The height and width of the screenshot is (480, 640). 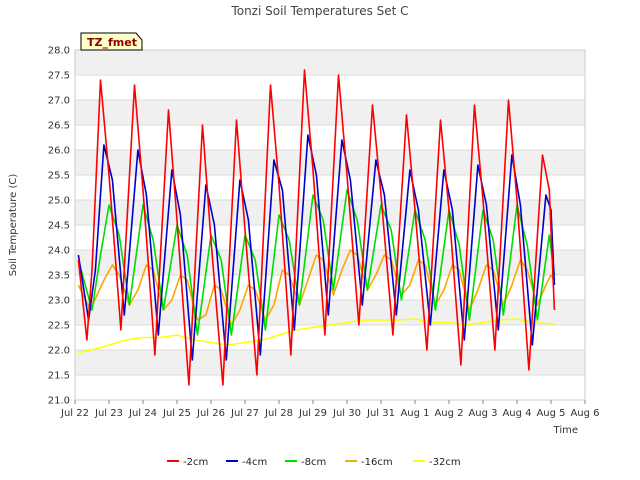 I want to click on y-tick-label: 22.0, so click(x=59, y=351).